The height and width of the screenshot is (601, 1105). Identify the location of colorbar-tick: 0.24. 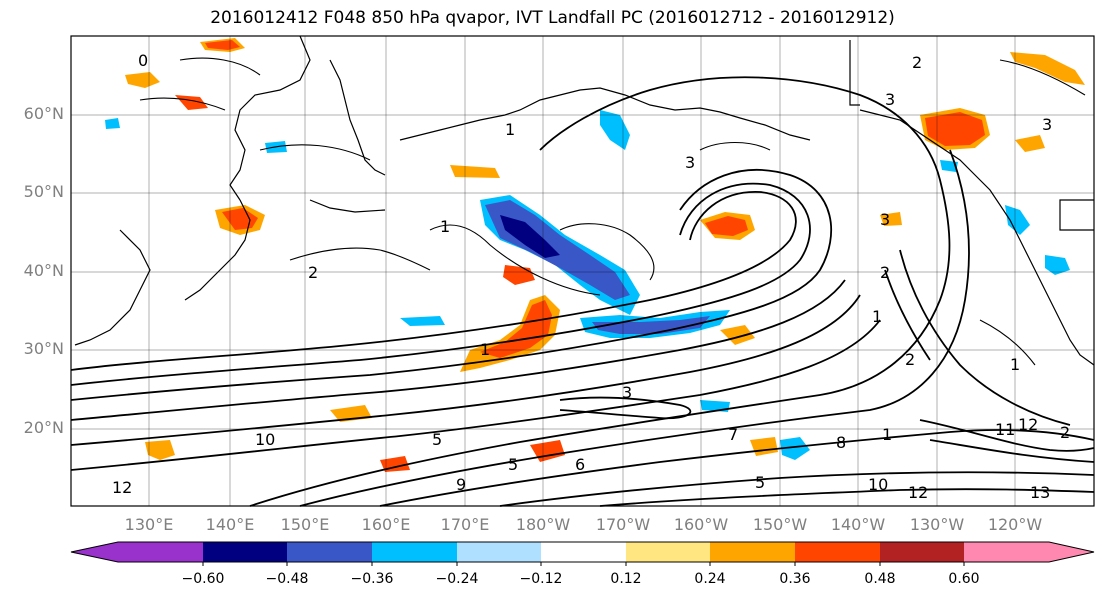
(710, 579).